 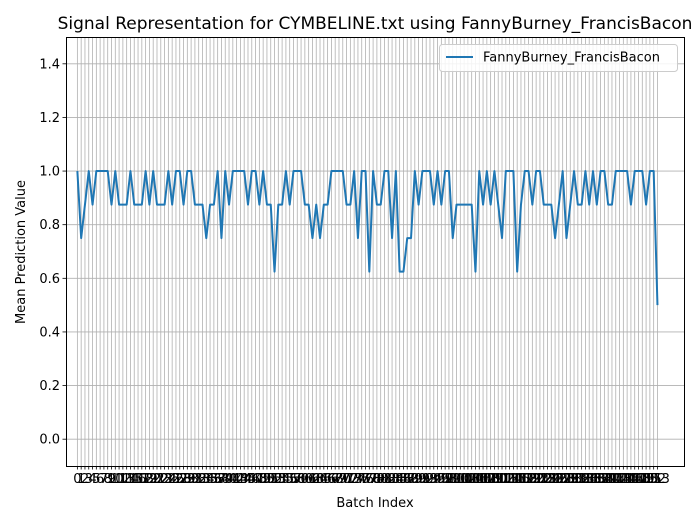 I want to click on x-tick-label: 1, so click(x=81, y=479).